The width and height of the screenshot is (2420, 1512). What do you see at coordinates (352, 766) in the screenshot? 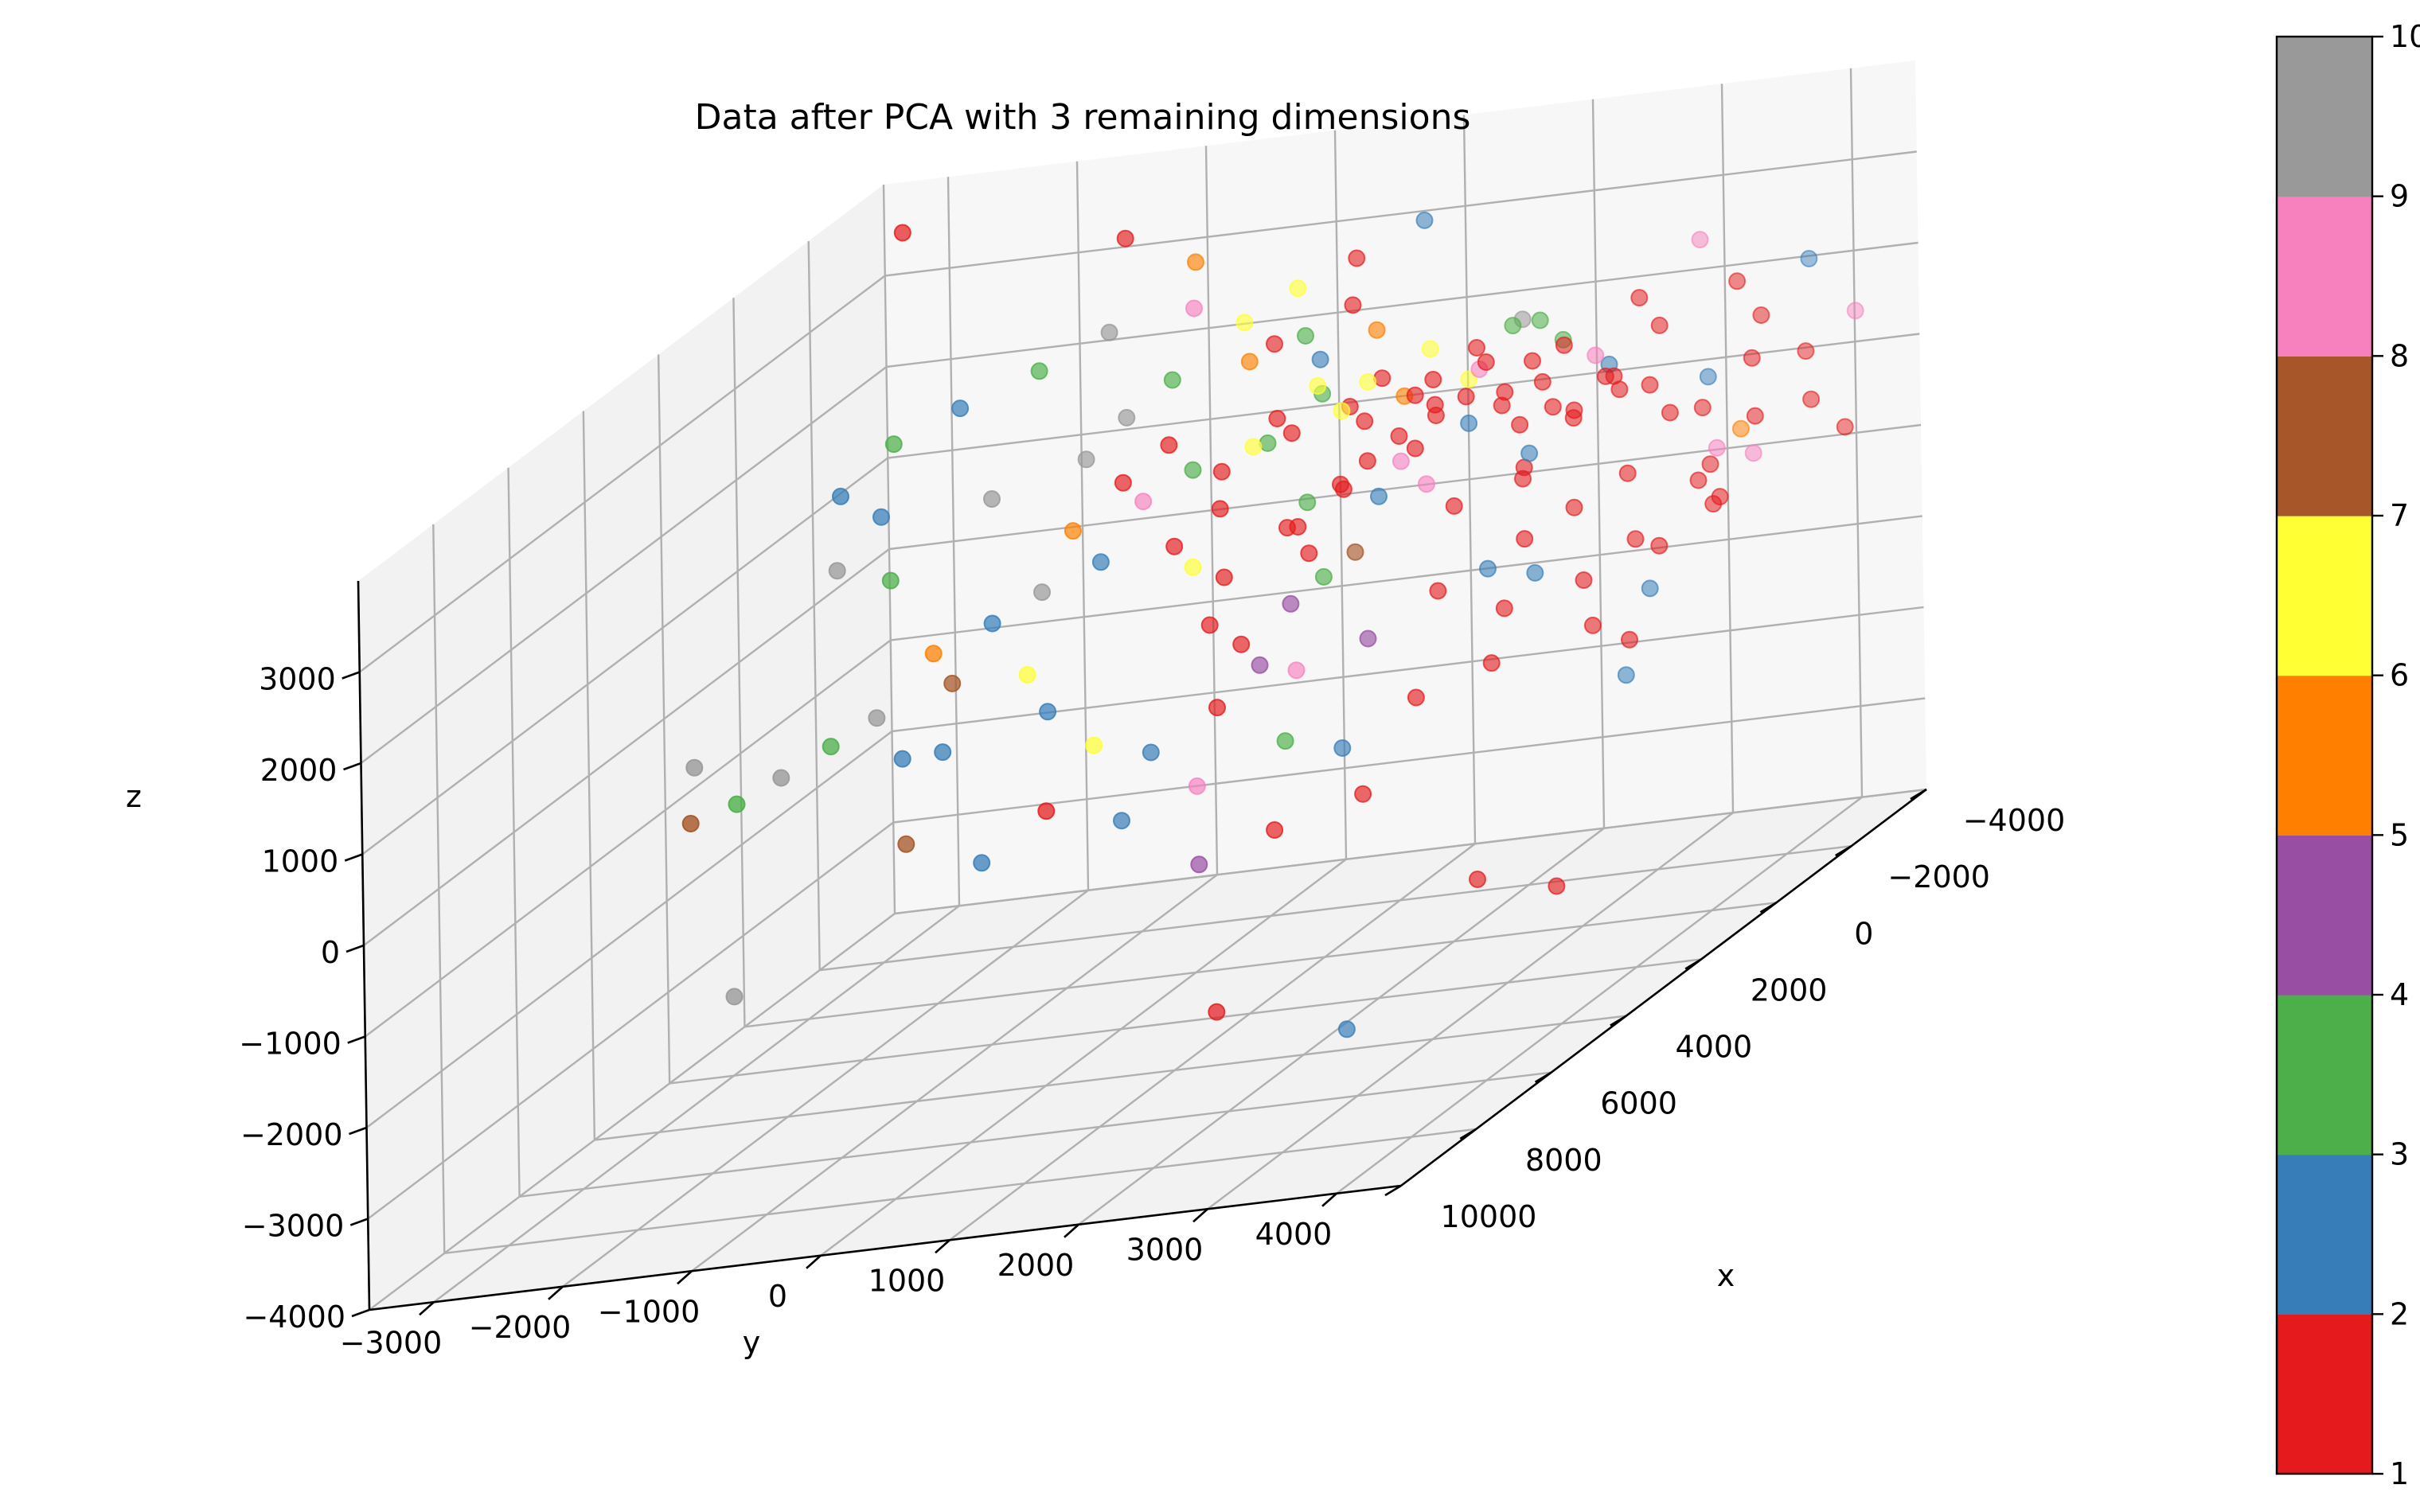
I see `z-tick-mark` at bounding box center [352, 766].